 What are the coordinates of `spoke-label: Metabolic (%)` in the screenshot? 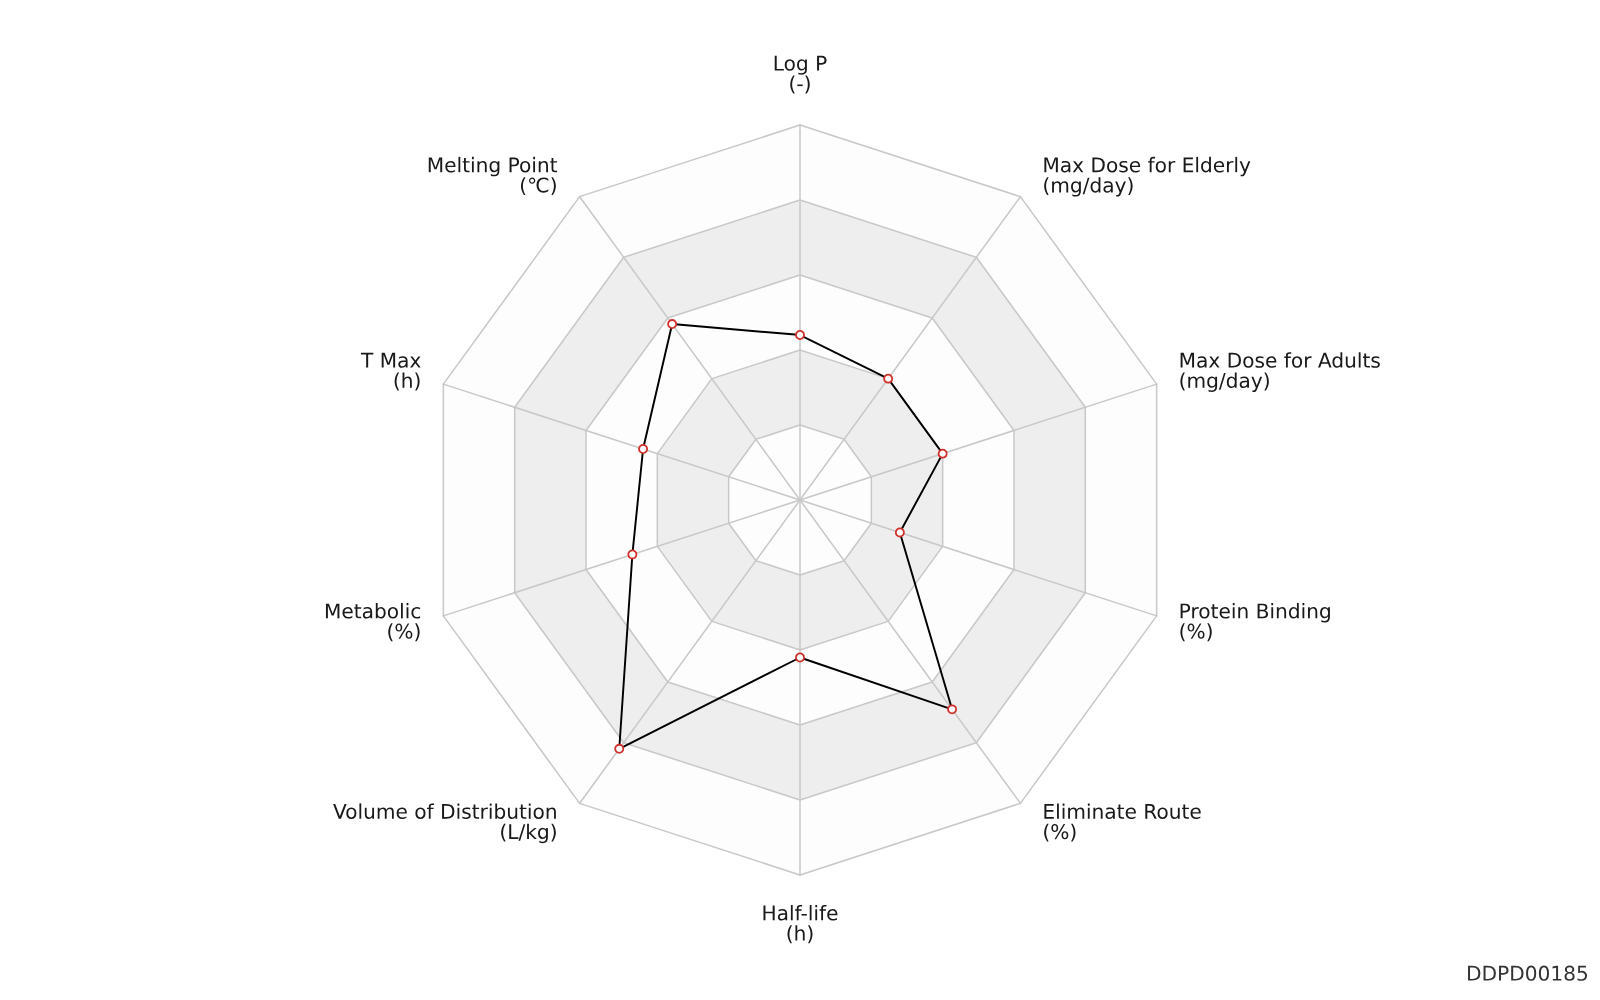 It's located at (373, 622).